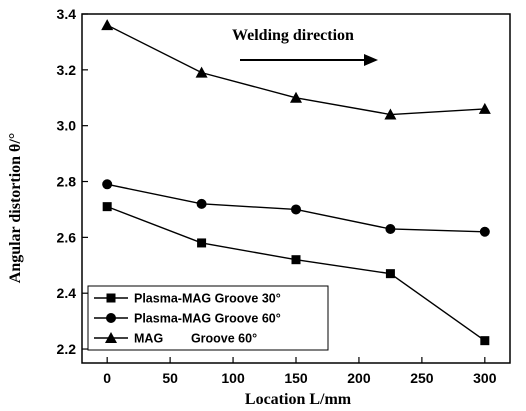 This screenshot has width=526, height=411. What do you see at coordinates (233, 378) in the screenshot?
I see `x-tick-label: 100` at bounding box center [233, 378].